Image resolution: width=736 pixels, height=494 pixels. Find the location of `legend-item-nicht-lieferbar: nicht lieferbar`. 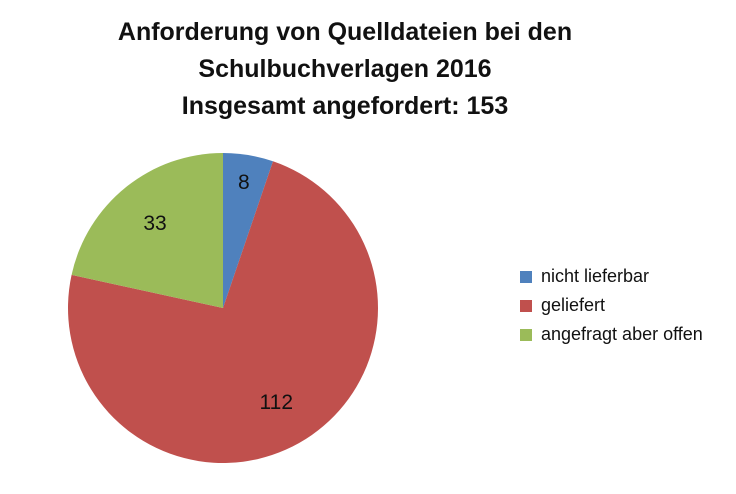

legend-item-nicht-lieferbar: nicht lieferbar is located at coordinates (611, 276).